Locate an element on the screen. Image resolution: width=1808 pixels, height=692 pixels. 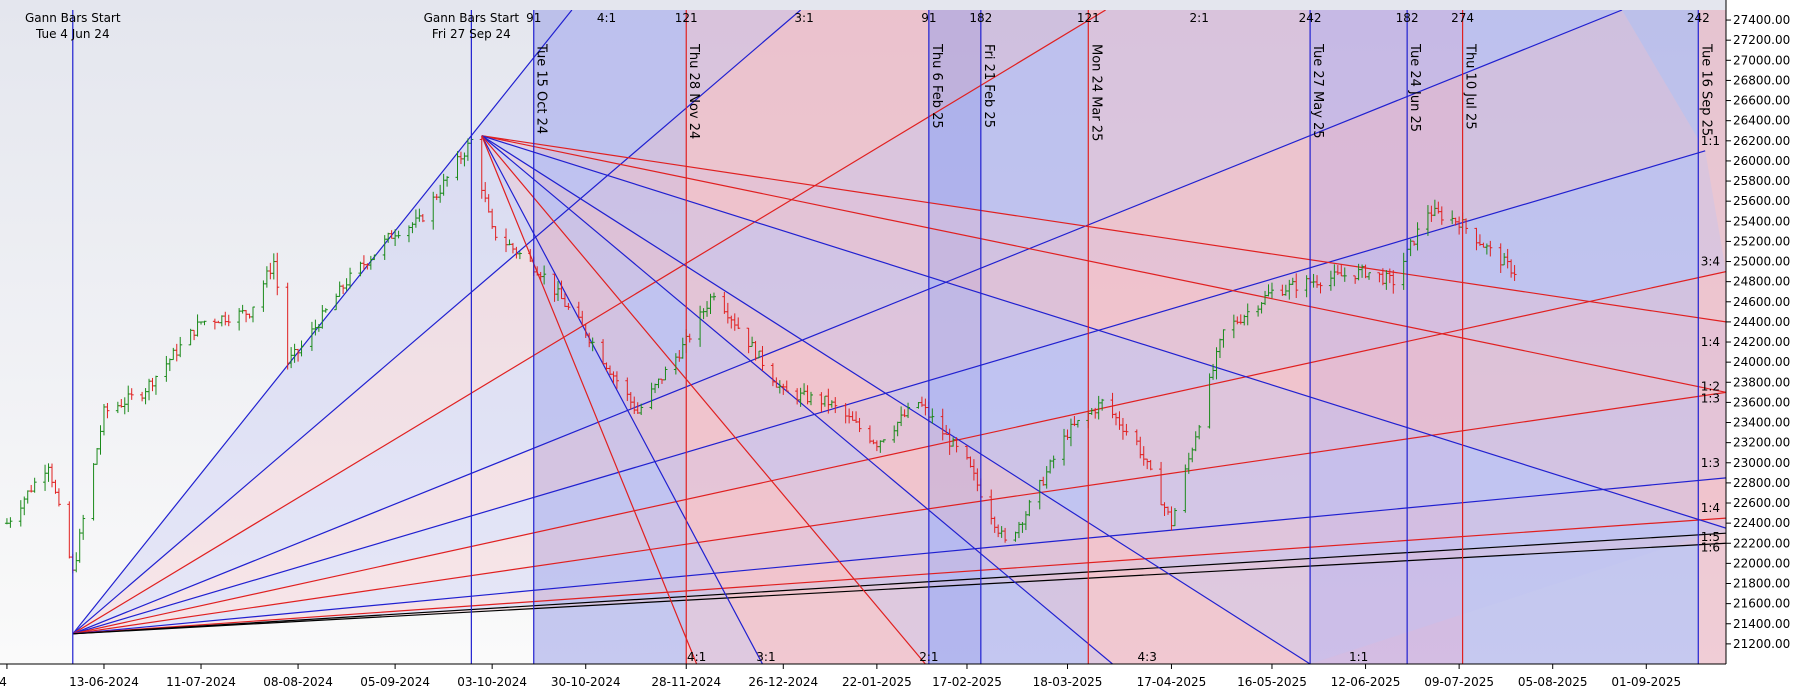
x-tick-label-7: 30-10-2024 is located at coordinates (586, 682).